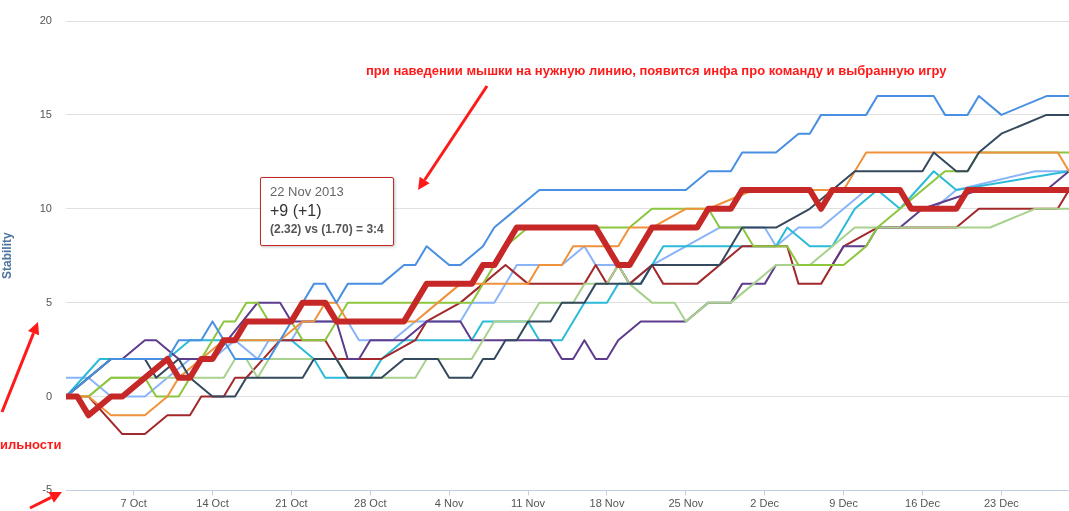 Image resolution: width=1069 pixels, height=511 pixels. What do you see at coordinates (45, 207) in the screenshot?
I see `y-tick-label: 10` at bounding box center [45, 207].